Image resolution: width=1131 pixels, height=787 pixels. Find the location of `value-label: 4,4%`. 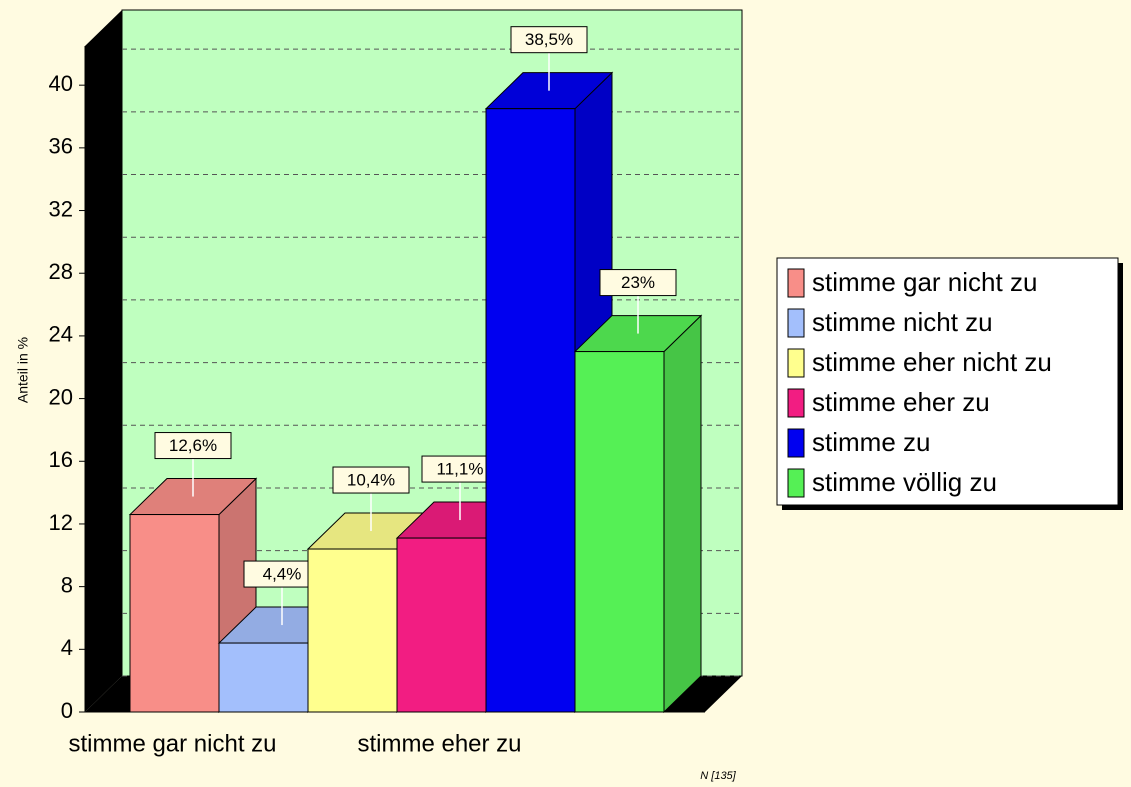

value-label: 4,4% is located at coordinates (282, 574).